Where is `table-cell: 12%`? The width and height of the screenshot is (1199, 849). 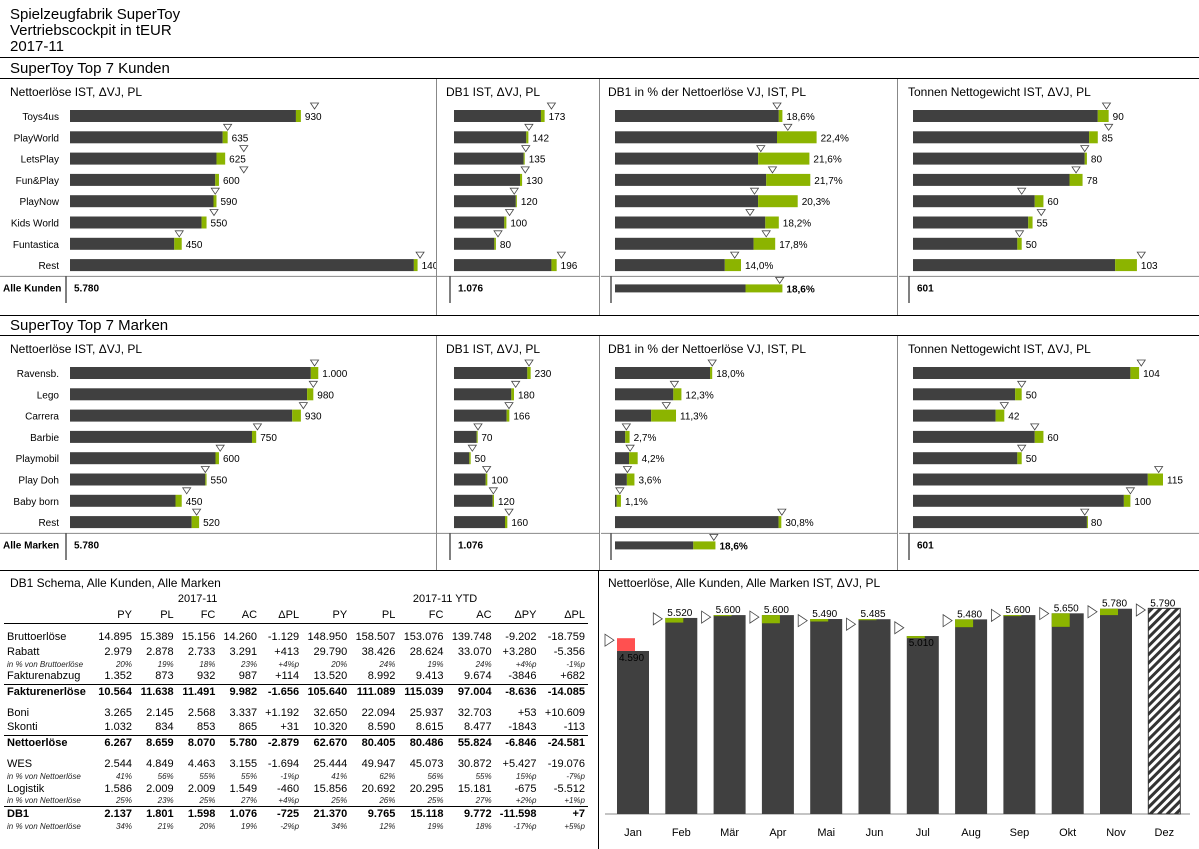
table-cell: 12% is located at coordinates (387, 826).